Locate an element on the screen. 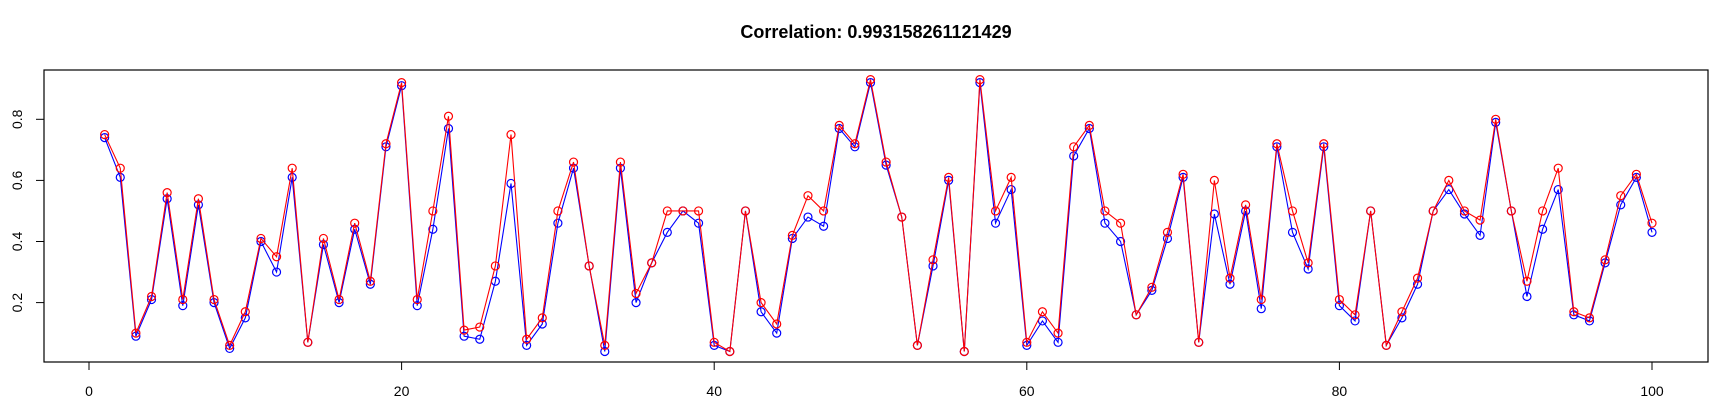 This screenshot has height=408, width=1736. x-tick-label: 40 is located at coordinates (714, 391).